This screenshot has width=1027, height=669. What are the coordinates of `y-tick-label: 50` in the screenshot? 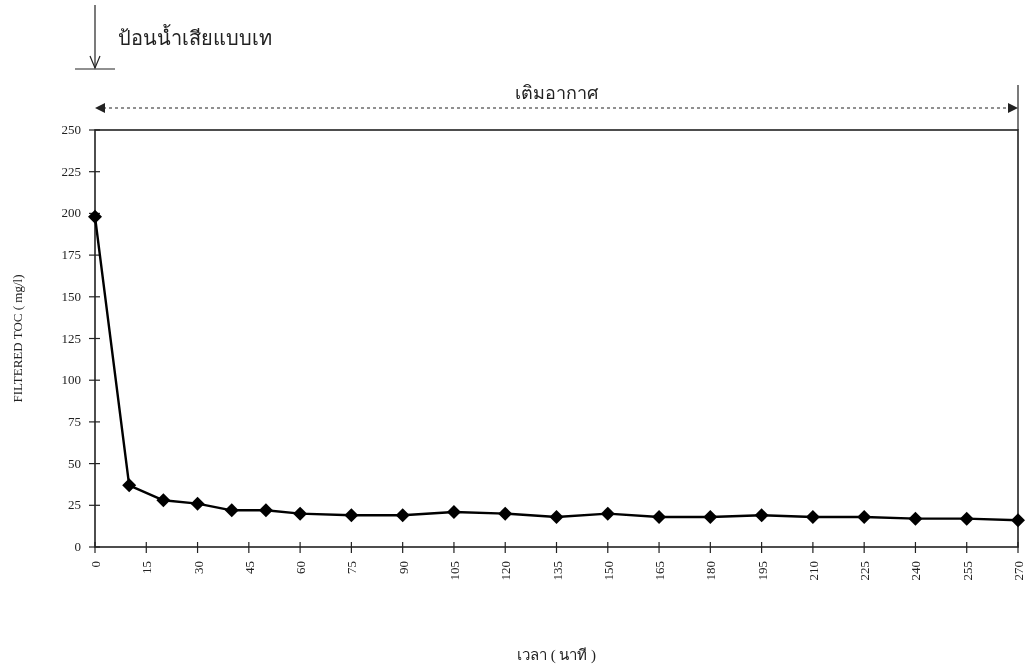 It's located at (74, 463).